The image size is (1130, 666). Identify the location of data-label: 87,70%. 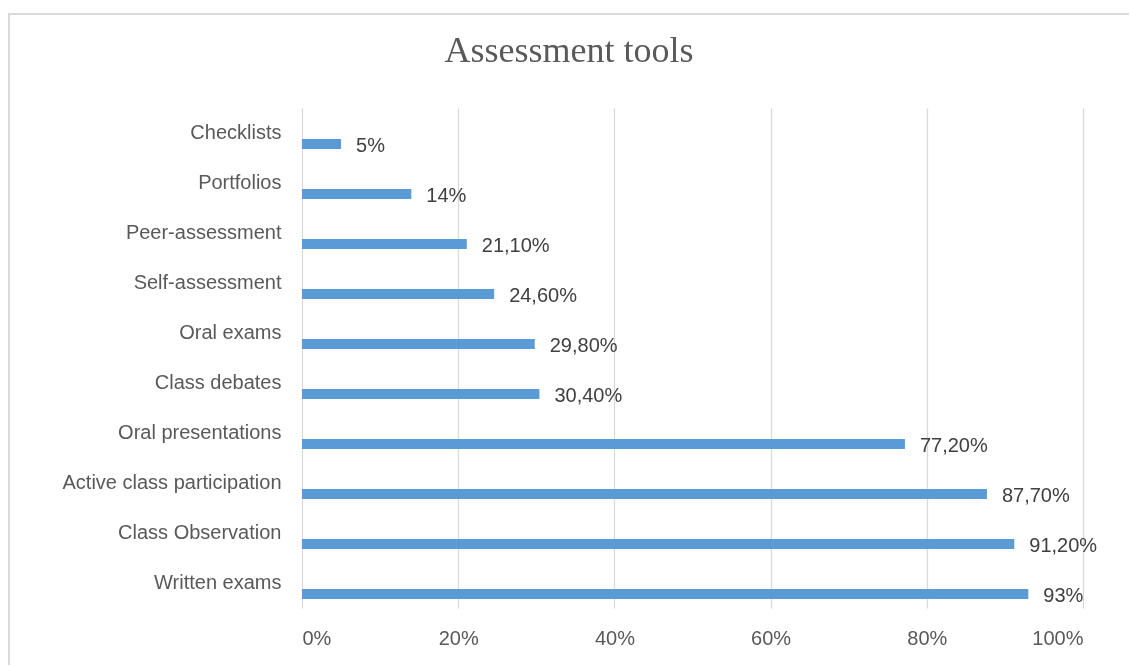
(1035, 495).